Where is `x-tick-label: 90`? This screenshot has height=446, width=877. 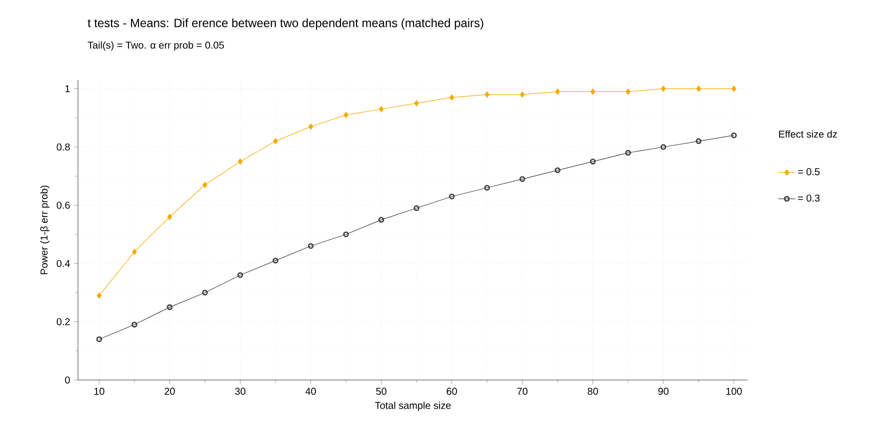 x-tick-label: 90 is located at coordinates (663, 391).